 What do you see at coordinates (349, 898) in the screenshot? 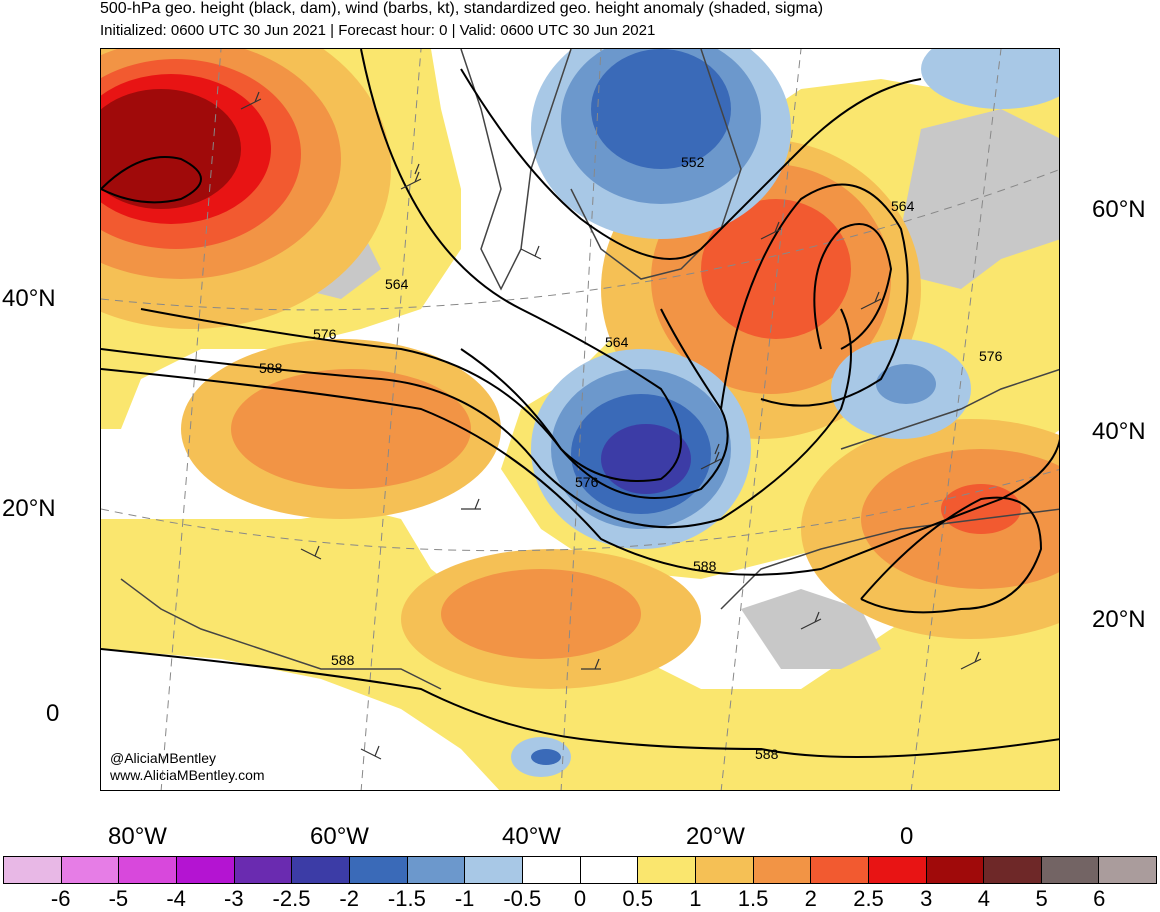
I see `colorbar-label: -2` at bounding box center [349, 898].